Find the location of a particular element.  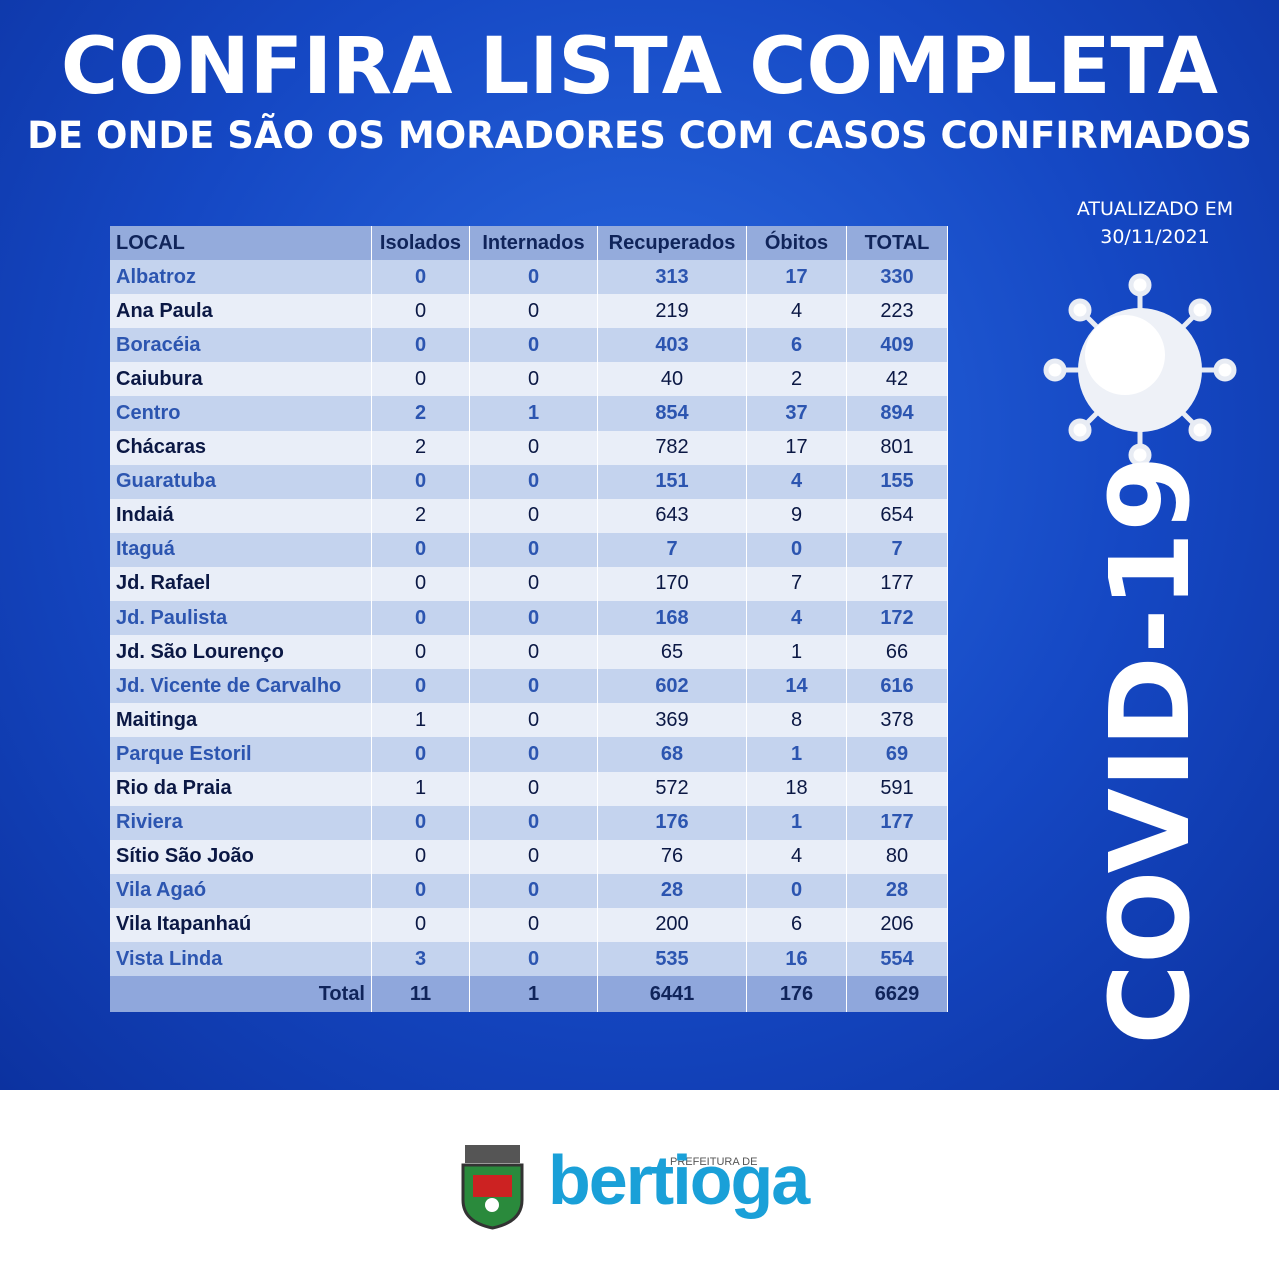

total-cell: 6629 is located at coordinates (897, 994).